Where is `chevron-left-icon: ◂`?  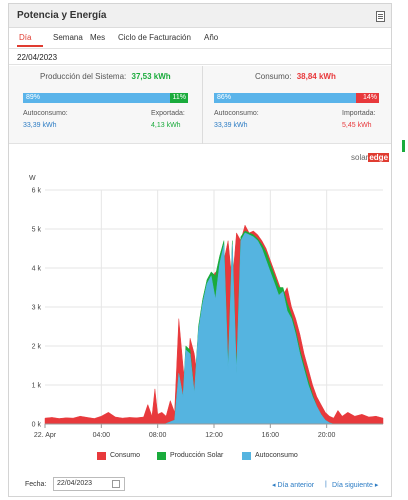 chevron-left-icon: ◂ is located at coordinates (274, 485).